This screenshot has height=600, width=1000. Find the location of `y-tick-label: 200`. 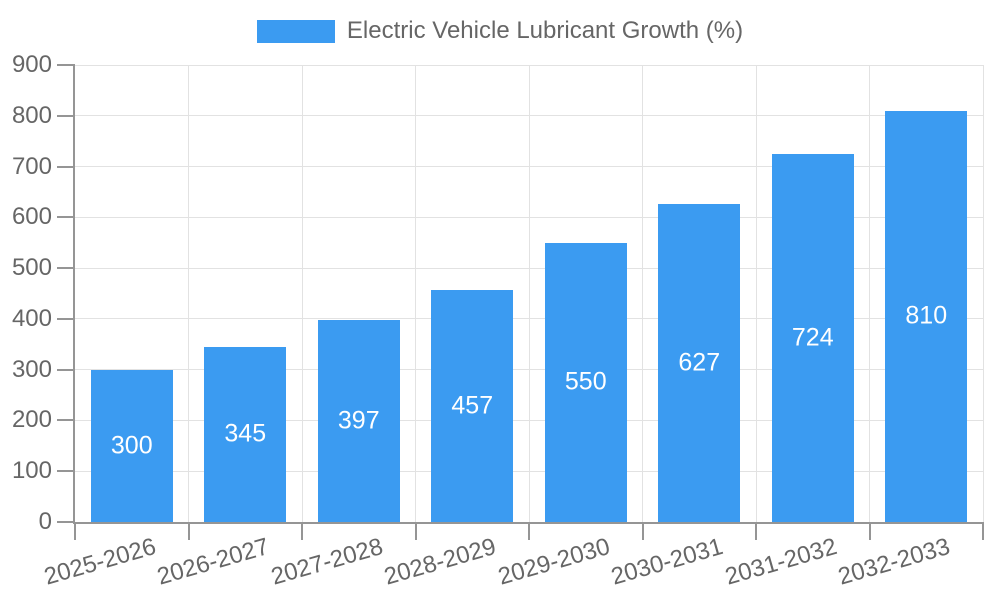

y-tick-label: 200 is located at coordinates (31, 420).